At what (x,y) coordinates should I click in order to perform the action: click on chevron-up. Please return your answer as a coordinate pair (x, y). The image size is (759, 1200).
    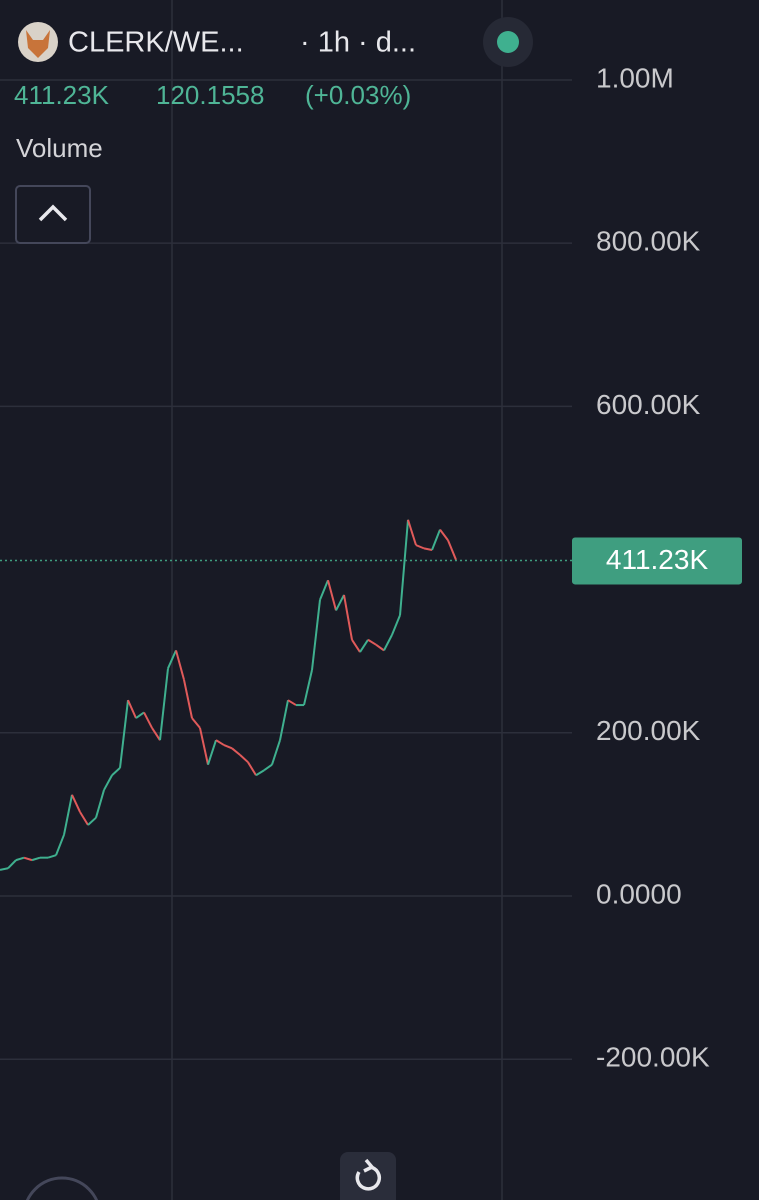
    Looking at the image, I should click on (53, 213).